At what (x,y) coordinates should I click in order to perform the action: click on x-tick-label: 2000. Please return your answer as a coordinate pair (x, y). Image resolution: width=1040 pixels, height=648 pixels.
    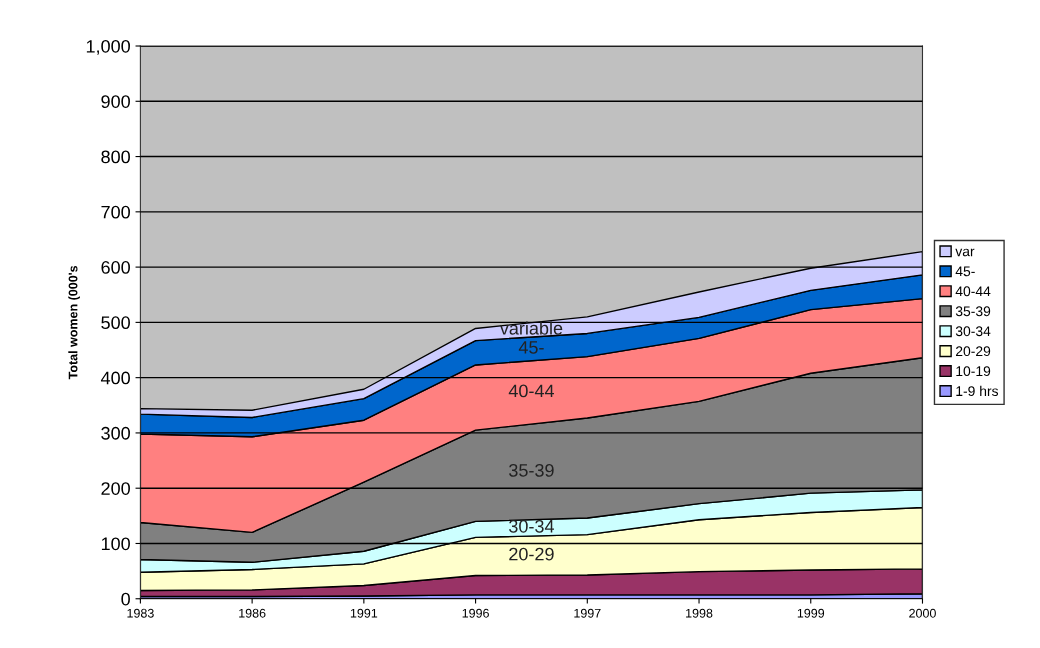
    Looking at the image, I should click on (922, 613).